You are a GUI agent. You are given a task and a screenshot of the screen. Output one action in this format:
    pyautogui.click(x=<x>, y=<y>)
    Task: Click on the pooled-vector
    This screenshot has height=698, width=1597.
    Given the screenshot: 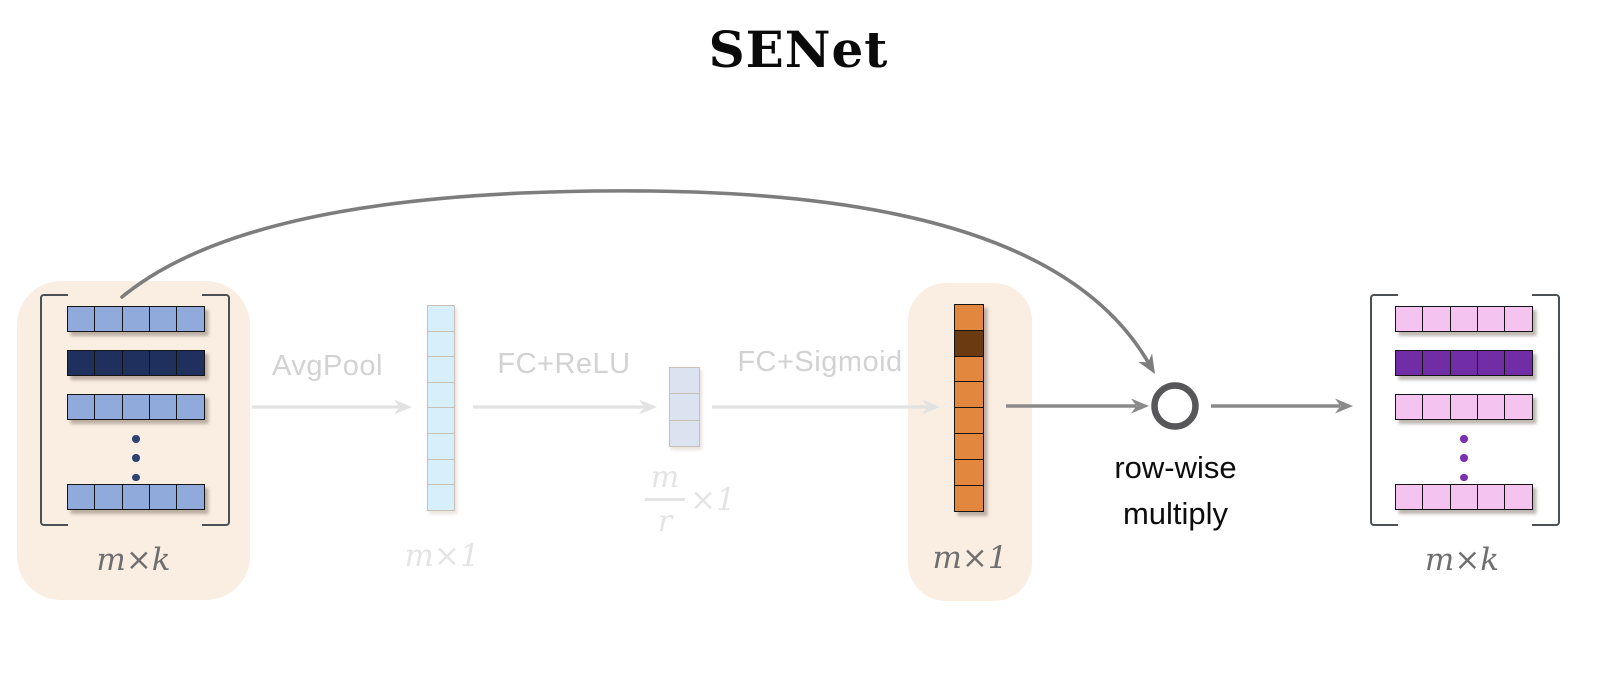 What is the action you would take?
    pyautogui.click(x=441, y=408)
    